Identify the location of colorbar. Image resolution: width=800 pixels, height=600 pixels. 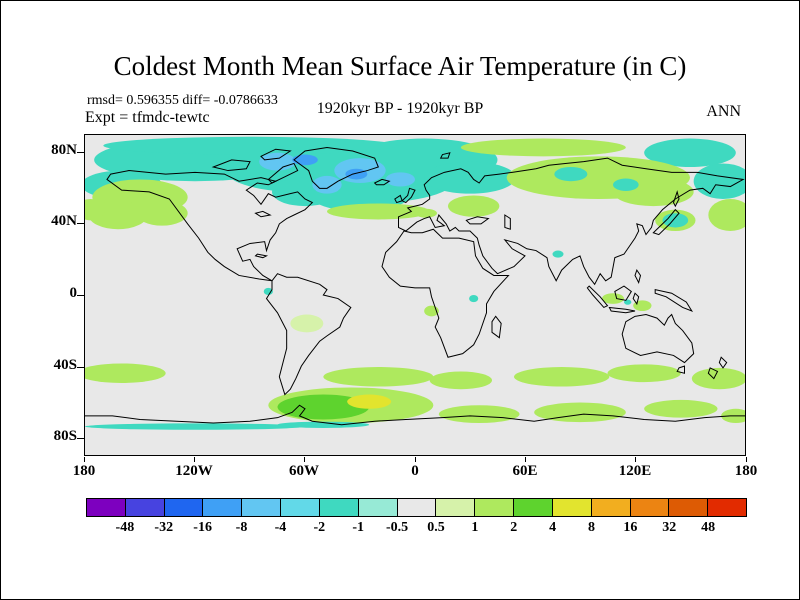
(417, 507).